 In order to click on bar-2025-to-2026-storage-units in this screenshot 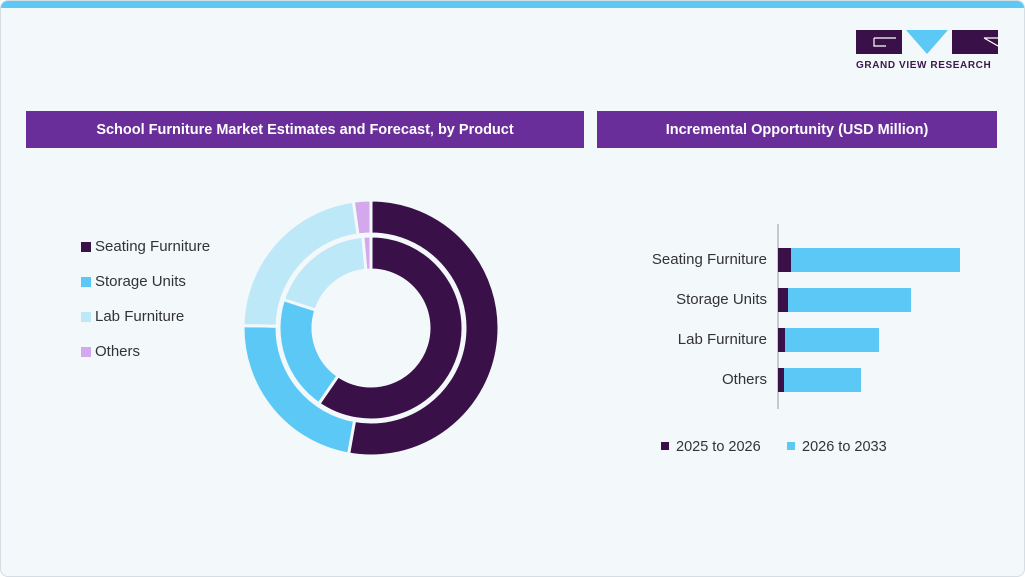, I will do `click(783, 300)`.